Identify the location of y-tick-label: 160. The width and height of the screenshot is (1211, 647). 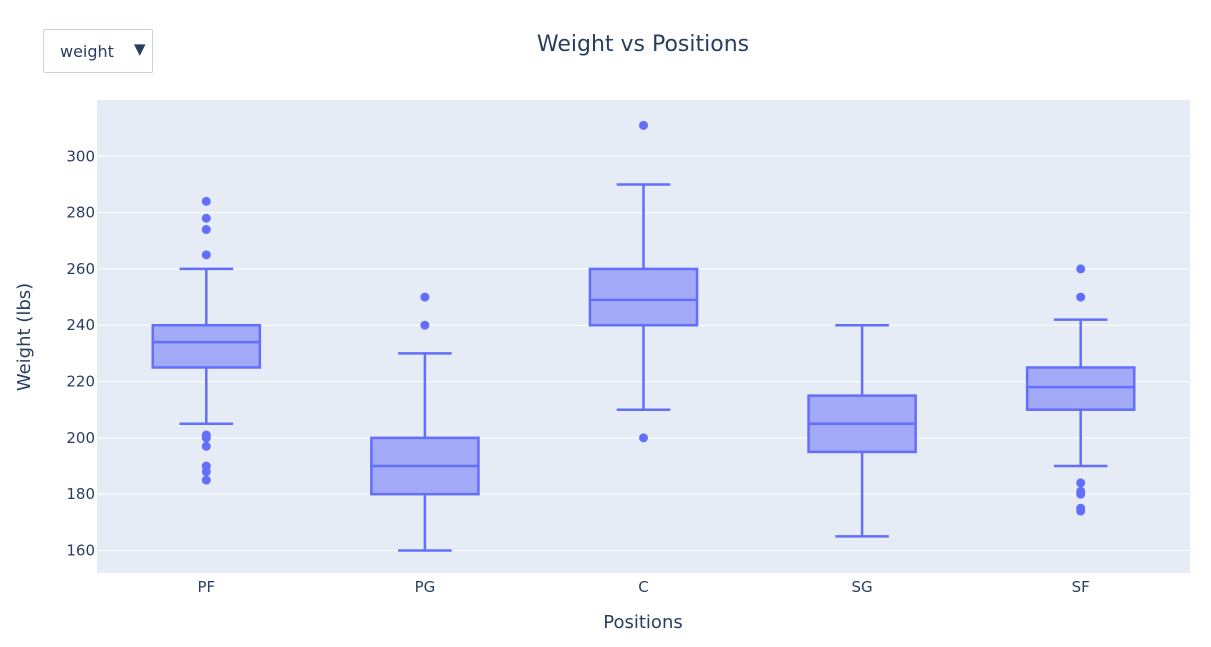
(80, 550).